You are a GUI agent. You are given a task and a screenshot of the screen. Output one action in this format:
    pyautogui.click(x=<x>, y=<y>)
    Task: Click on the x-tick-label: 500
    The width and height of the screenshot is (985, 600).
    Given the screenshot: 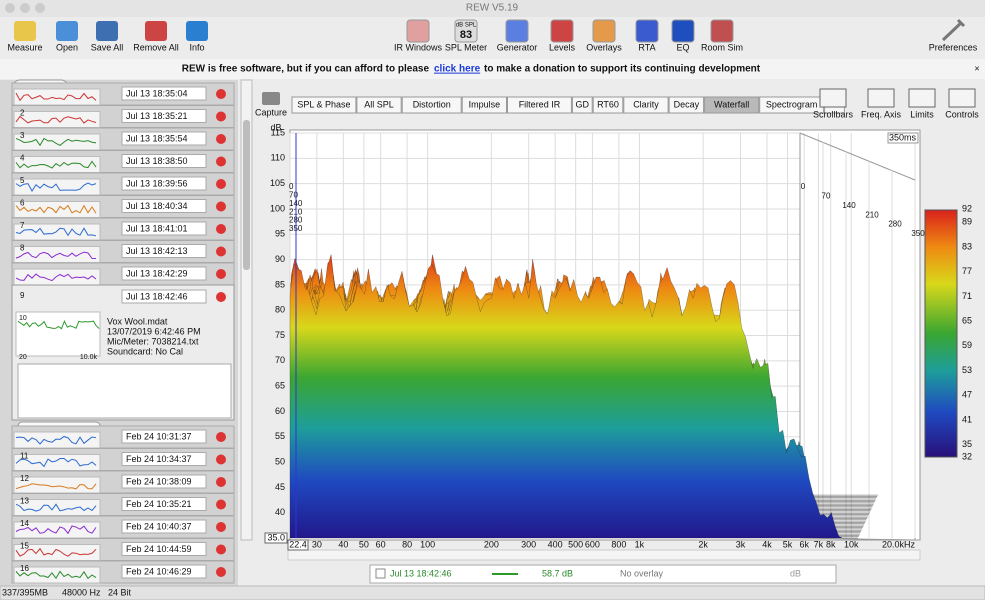 What is the action you would take?
    pyautogui.click(x=575, y=544)
    